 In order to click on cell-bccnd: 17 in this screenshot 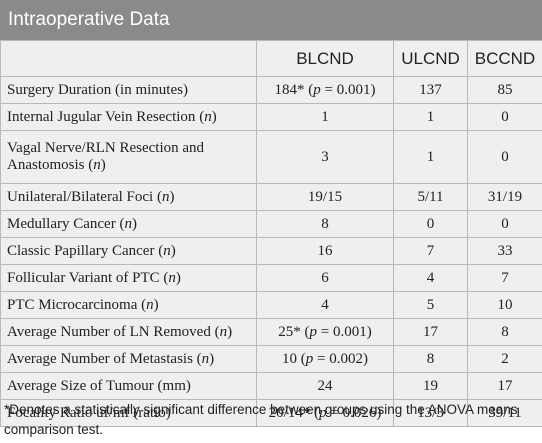, I will do `click(504, 386)`.